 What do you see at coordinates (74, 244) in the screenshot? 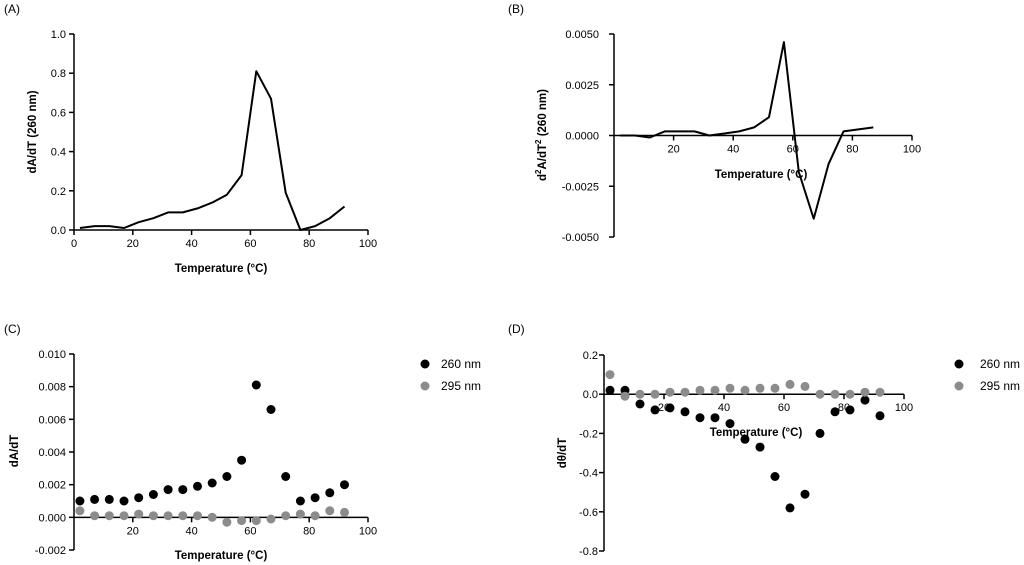
I see `panel-a-x-tick-label: 0` at bounding box center [74, 244].